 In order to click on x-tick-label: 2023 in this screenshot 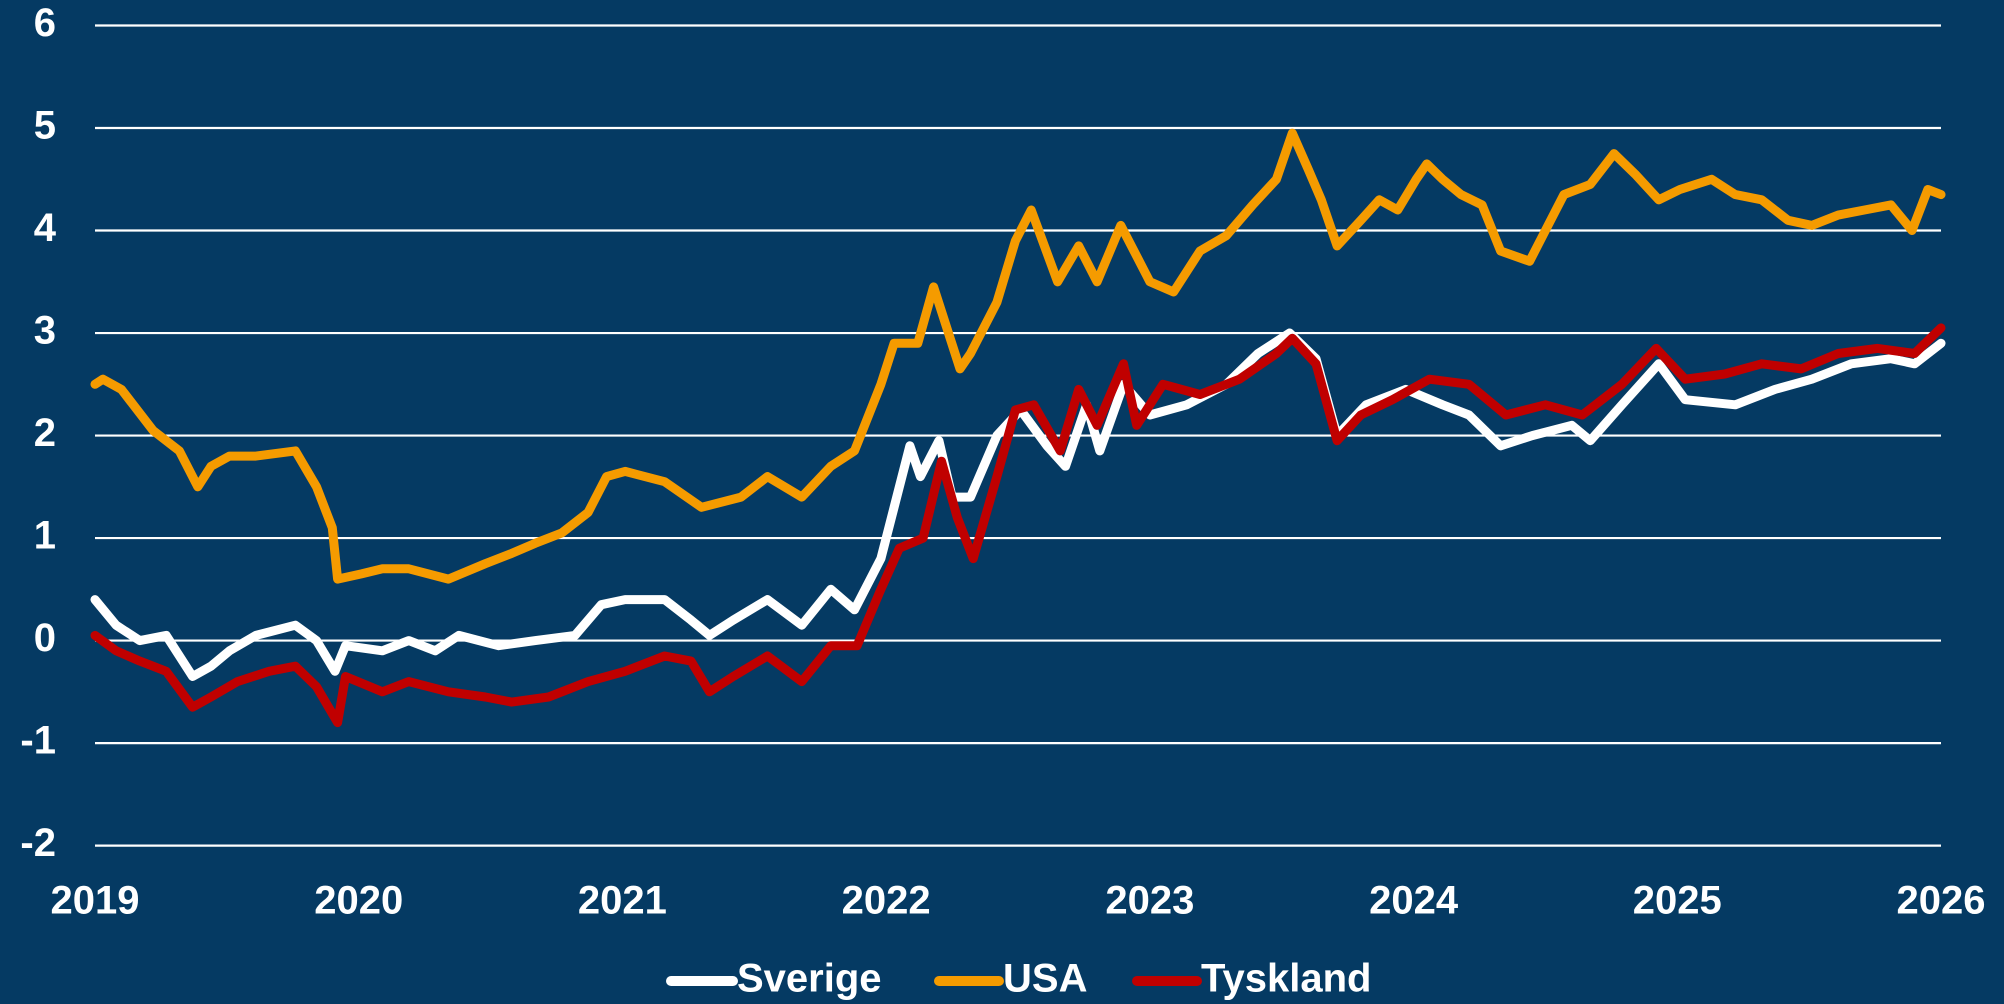, I will do `click(1149, 901)`.